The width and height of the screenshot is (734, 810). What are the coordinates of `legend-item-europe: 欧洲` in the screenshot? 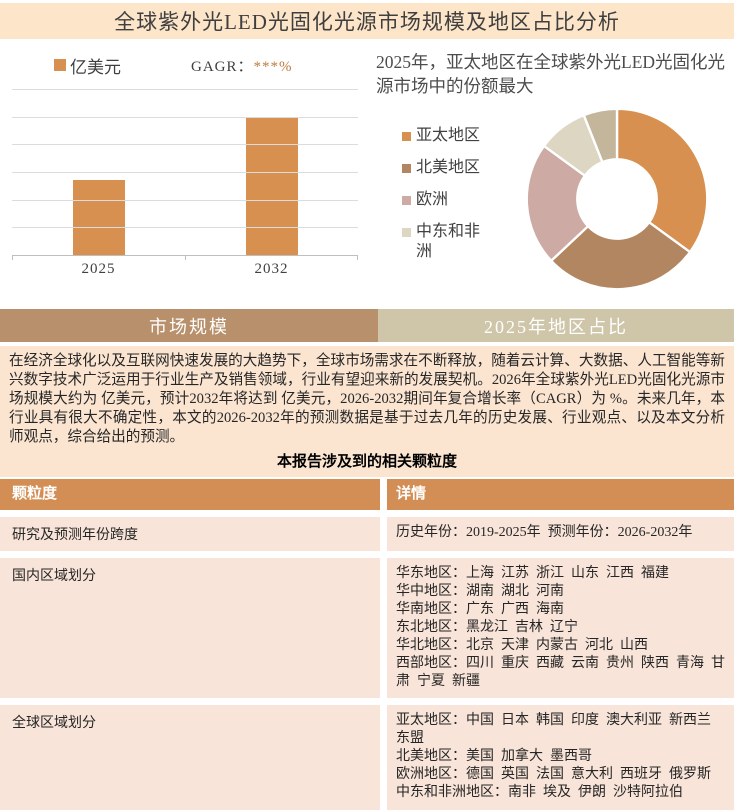 It's located at (453, 200).